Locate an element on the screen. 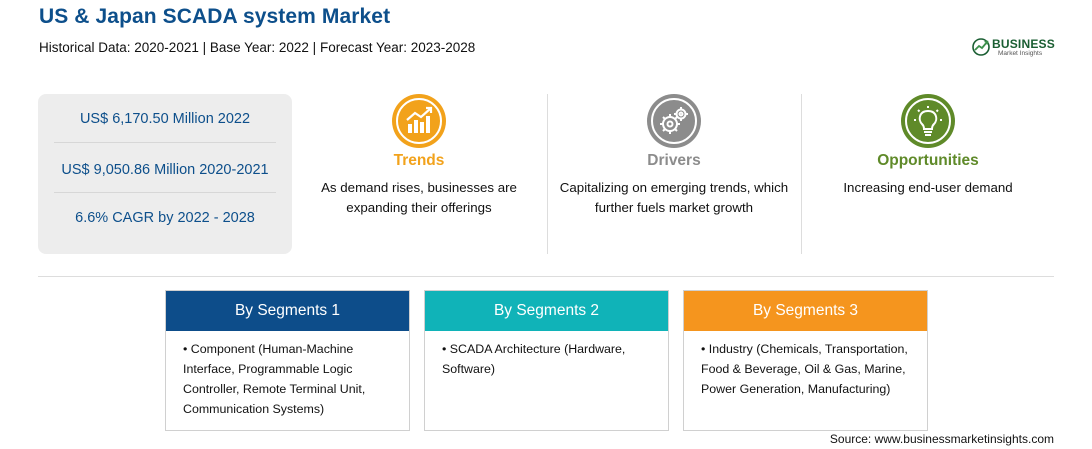 This screenshot has height=449, width=1092. stat-cagr: 6.6% CAGR by 2022 - 2028 is located at coordinates (165, 218).